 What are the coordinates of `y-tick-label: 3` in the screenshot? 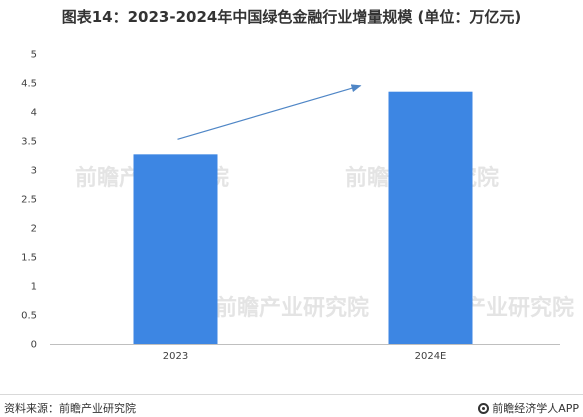 It's located at (34, 171).